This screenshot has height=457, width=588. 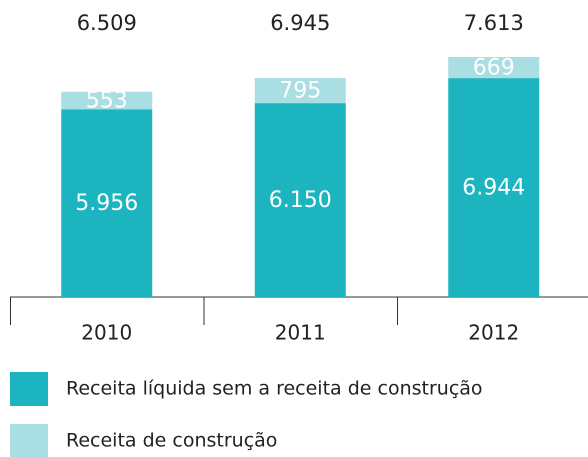 I want to click on segment-label: 553, so click(x=107, y=101).